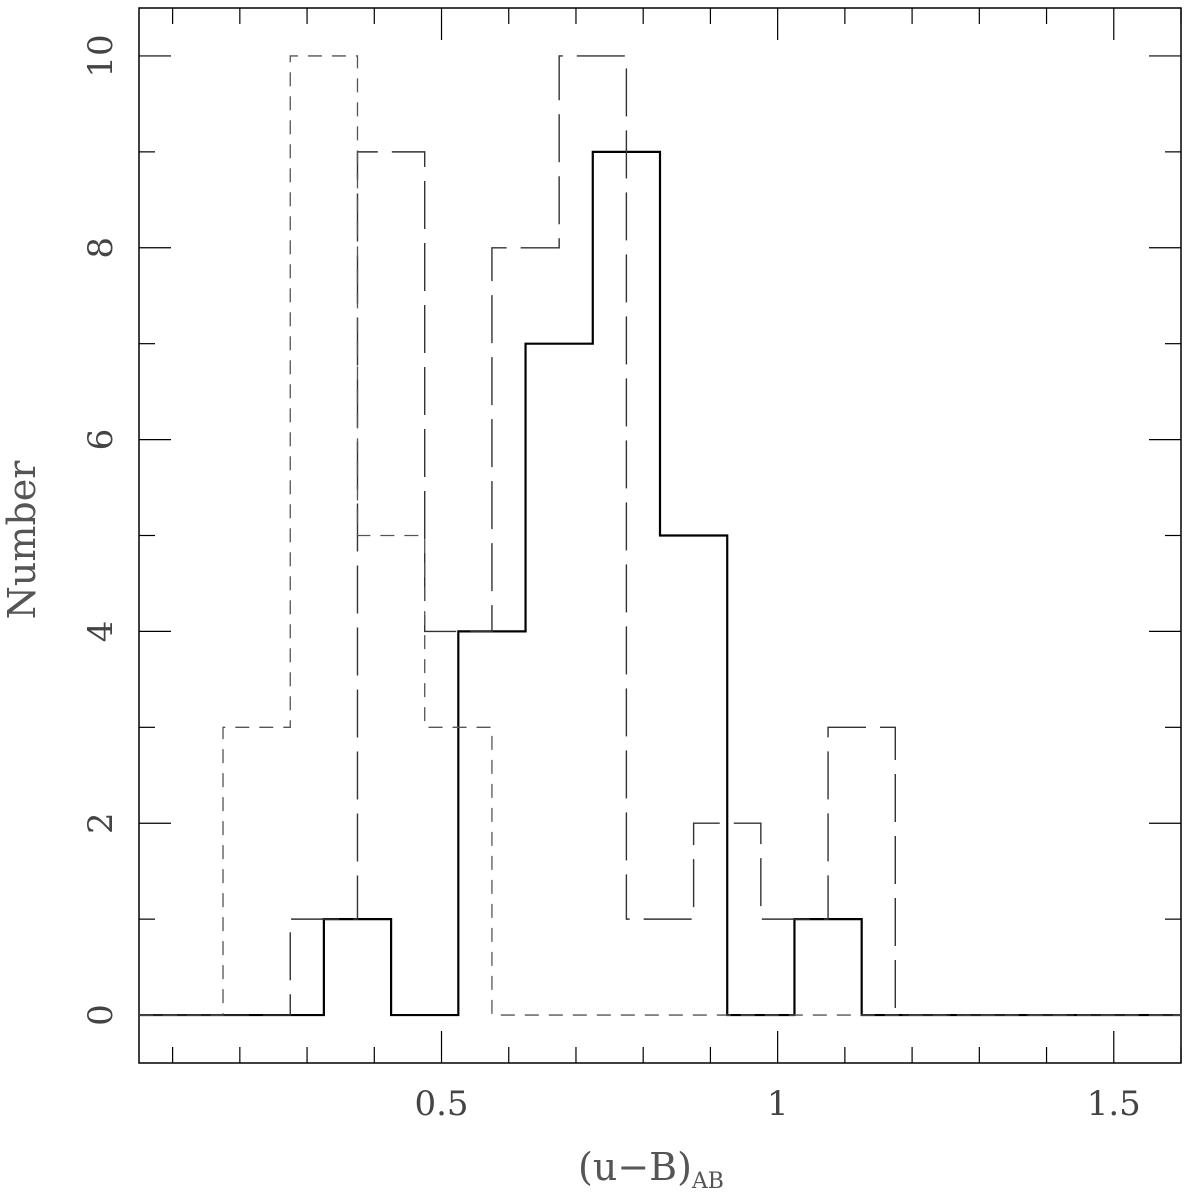 This screenshot has height=1195, width=1200. I want to click on x-tick-label: 1.5, so click(1114, 1104).